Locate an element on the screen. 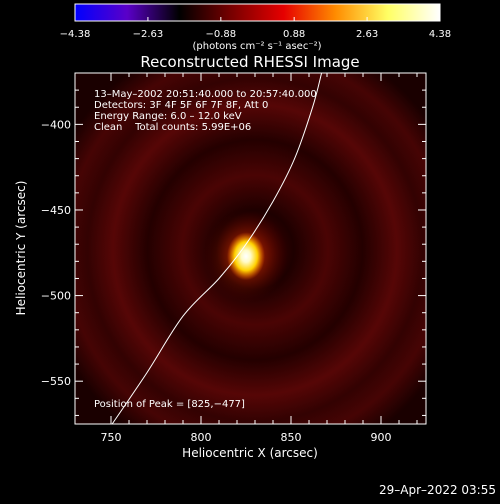 This screenshot has height=504, width=500. annotation-peak-position: Position of Peak = [825,−477] is located at coordinates (169, 404).